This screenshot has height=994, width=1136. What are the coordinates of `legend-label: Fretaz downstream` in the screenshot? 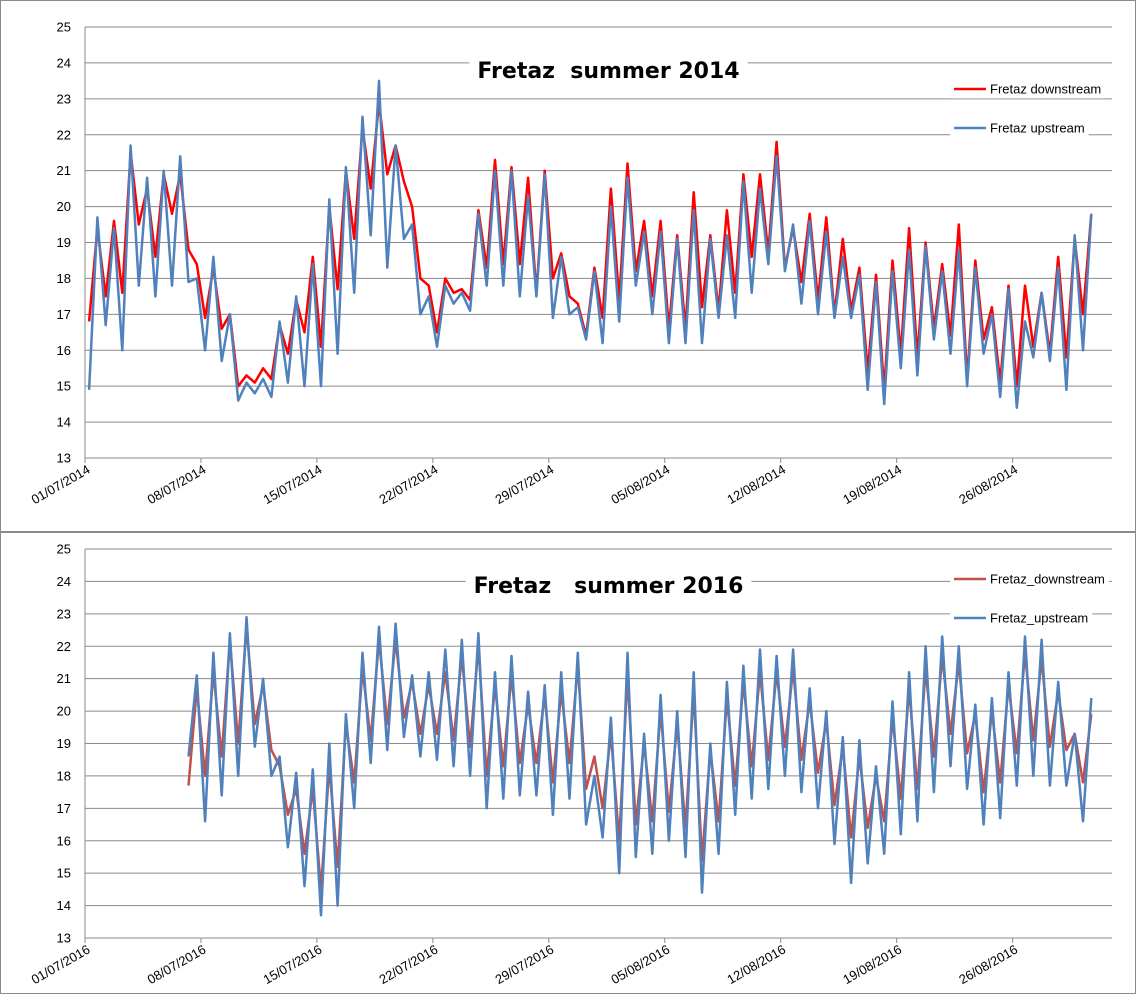 It's located at (1045, 89).